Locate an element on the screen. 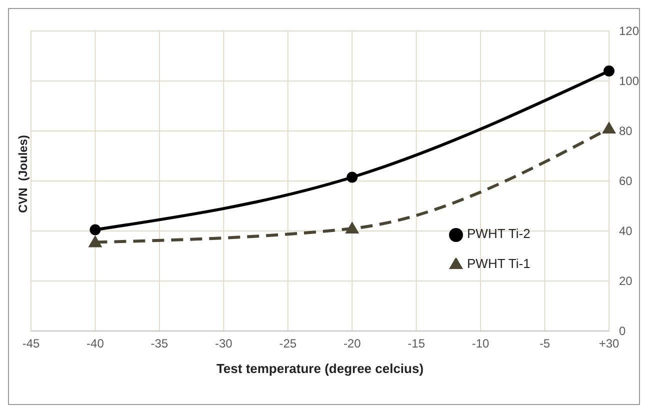 The image size is (646, 412). x-tick-label: -45 is located at coordinates (31, 343).